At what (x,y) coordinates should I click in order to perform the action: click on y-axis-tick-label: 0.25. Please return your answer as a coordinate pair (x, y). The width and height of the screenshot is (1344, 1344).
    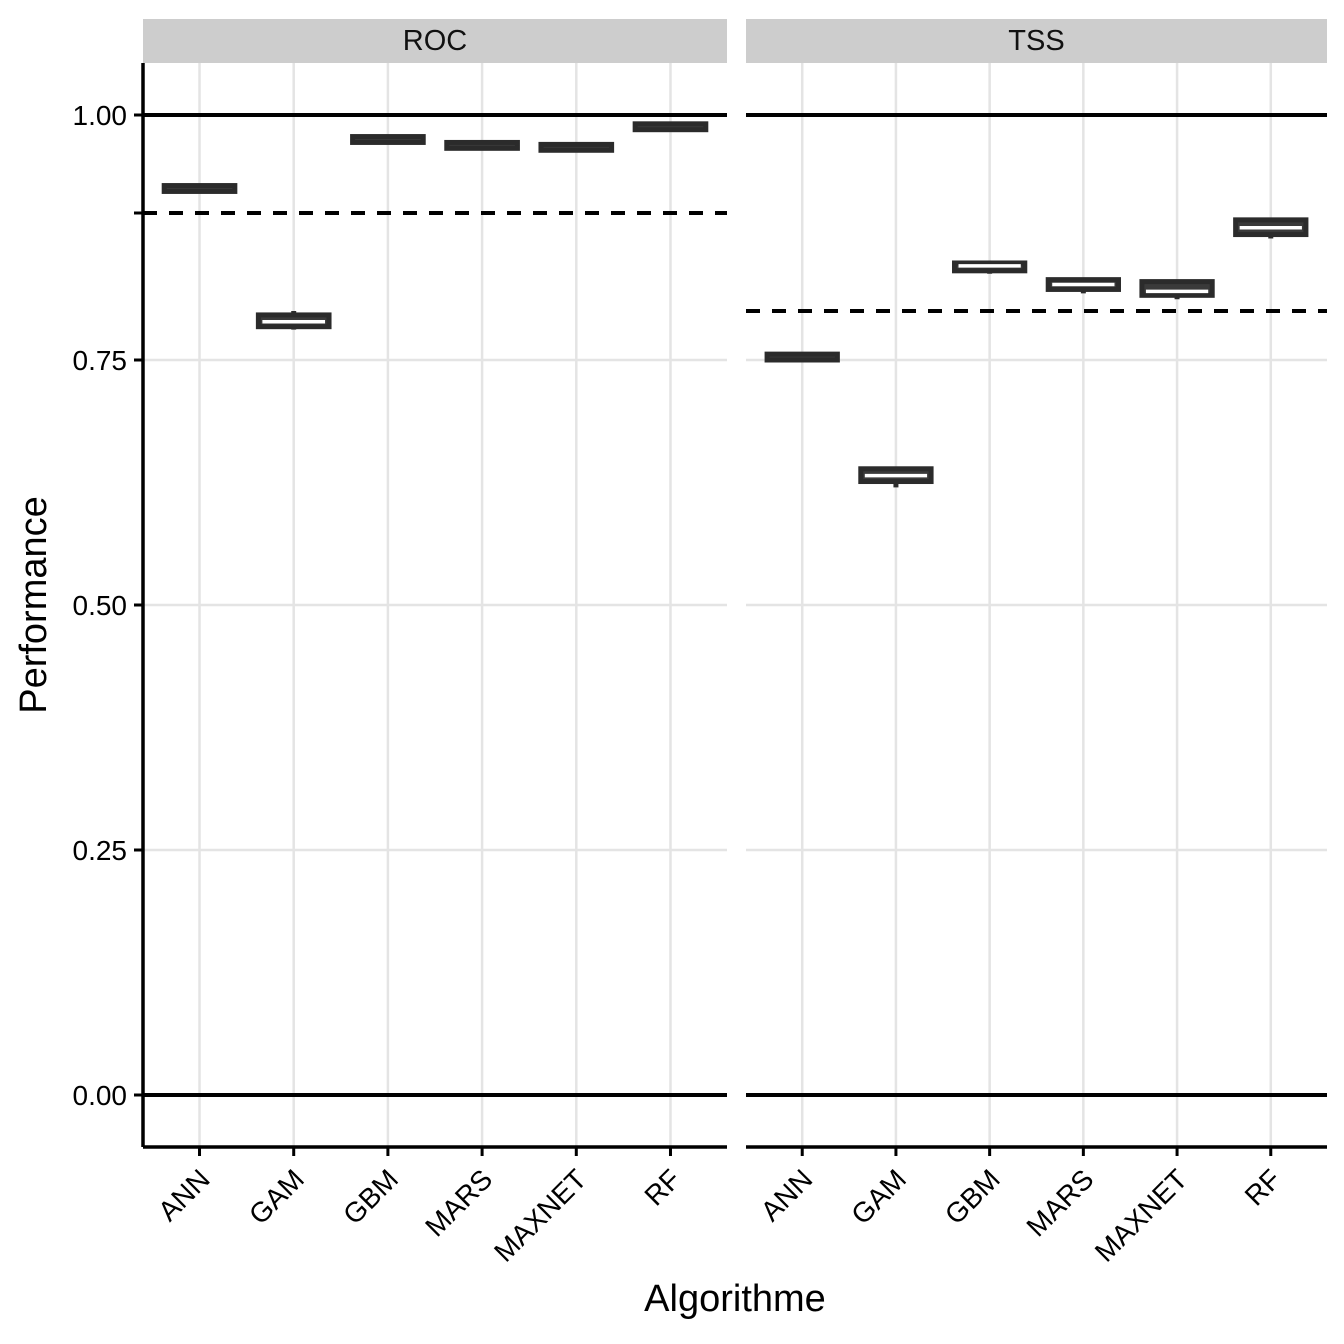
    Looking at the image, I should click on (100, 850).